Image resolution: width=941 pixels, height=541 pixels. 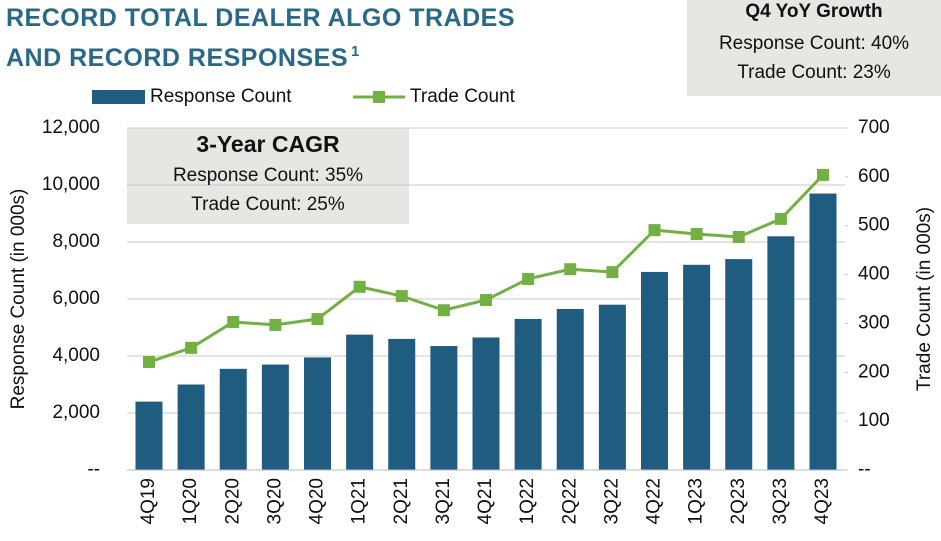 I want to click on cagr-box, so click(x=268, y=176).